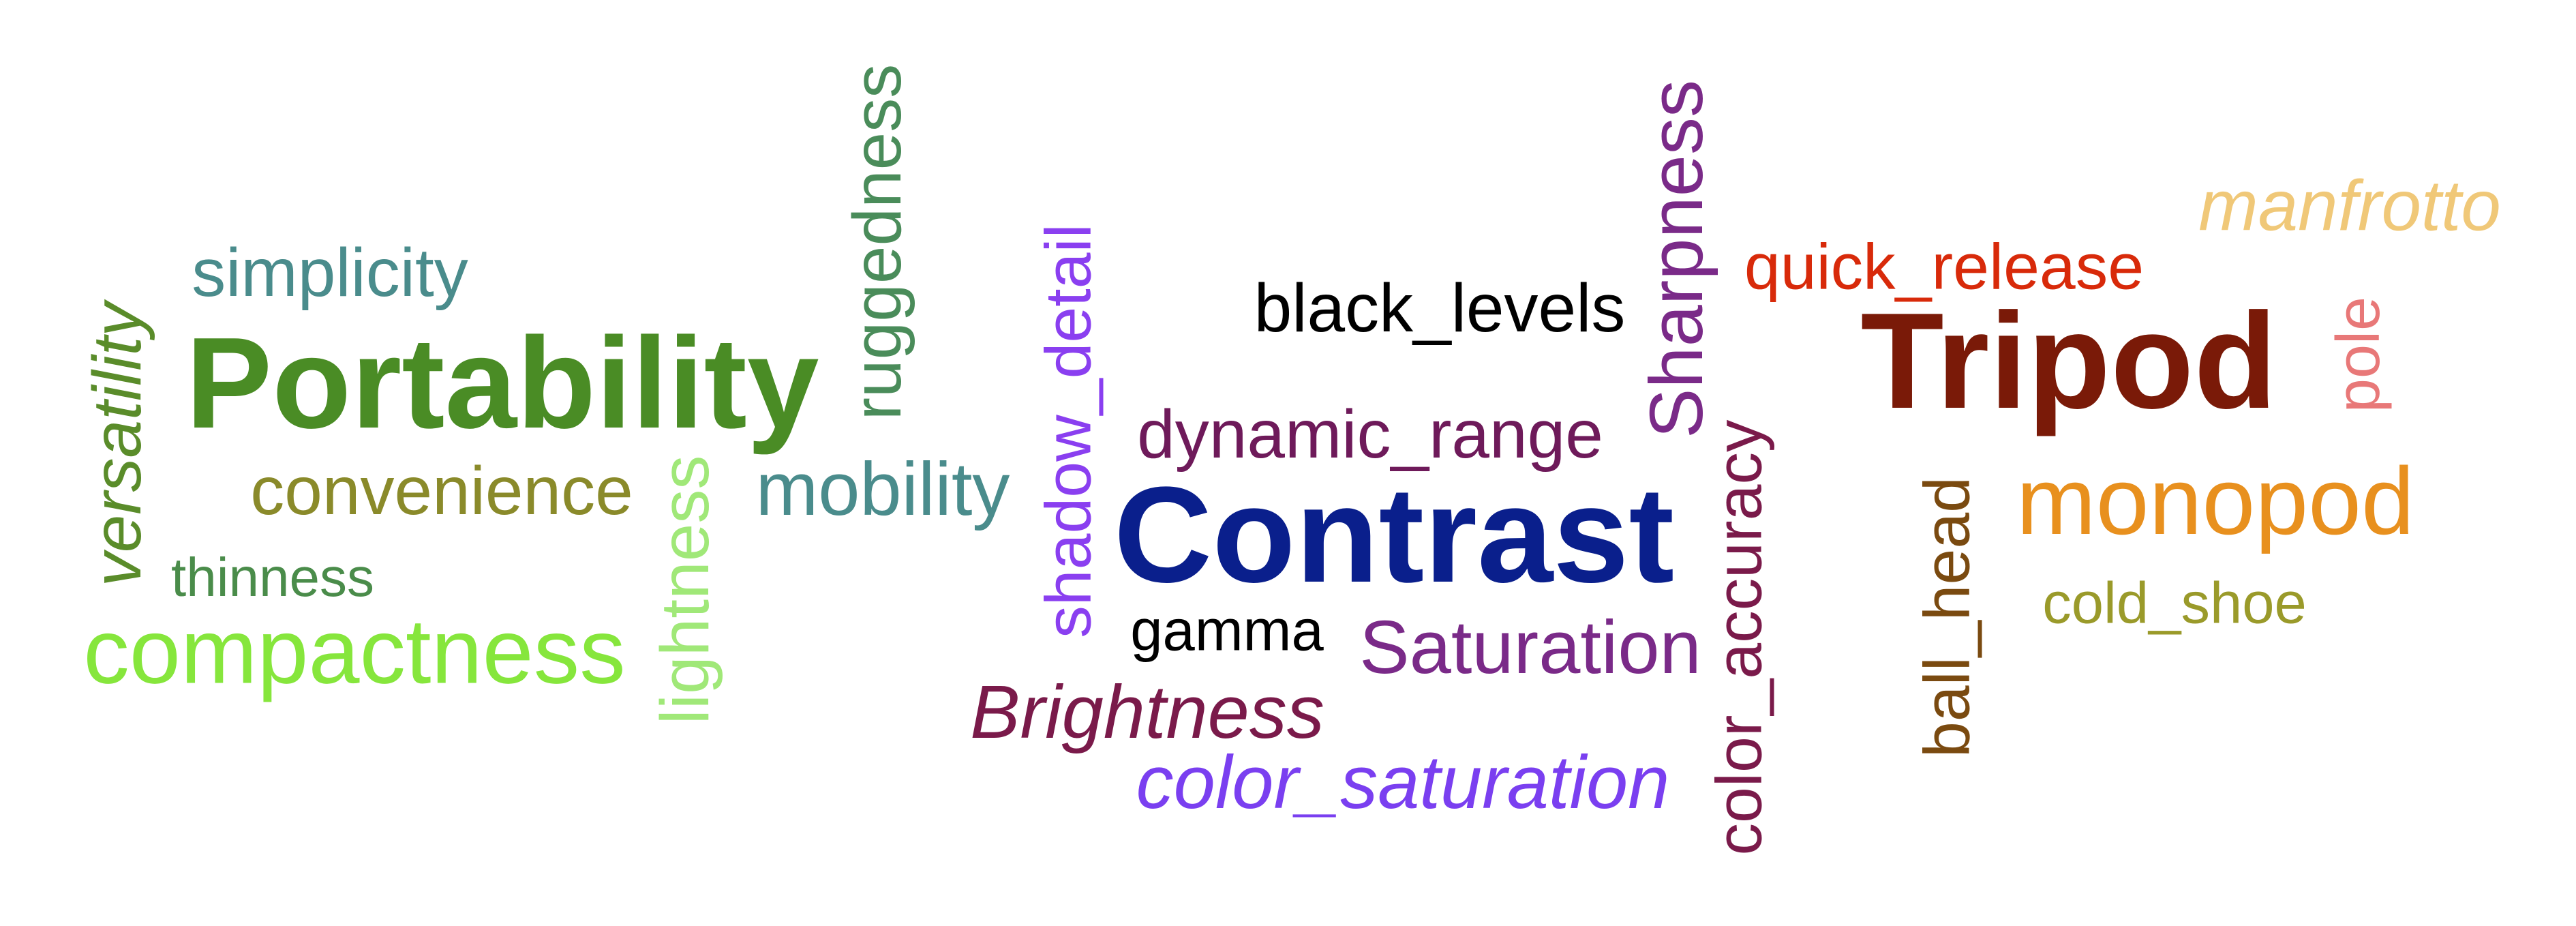  I want to click on word-black-levels: black_levels, so click(1440, 308).